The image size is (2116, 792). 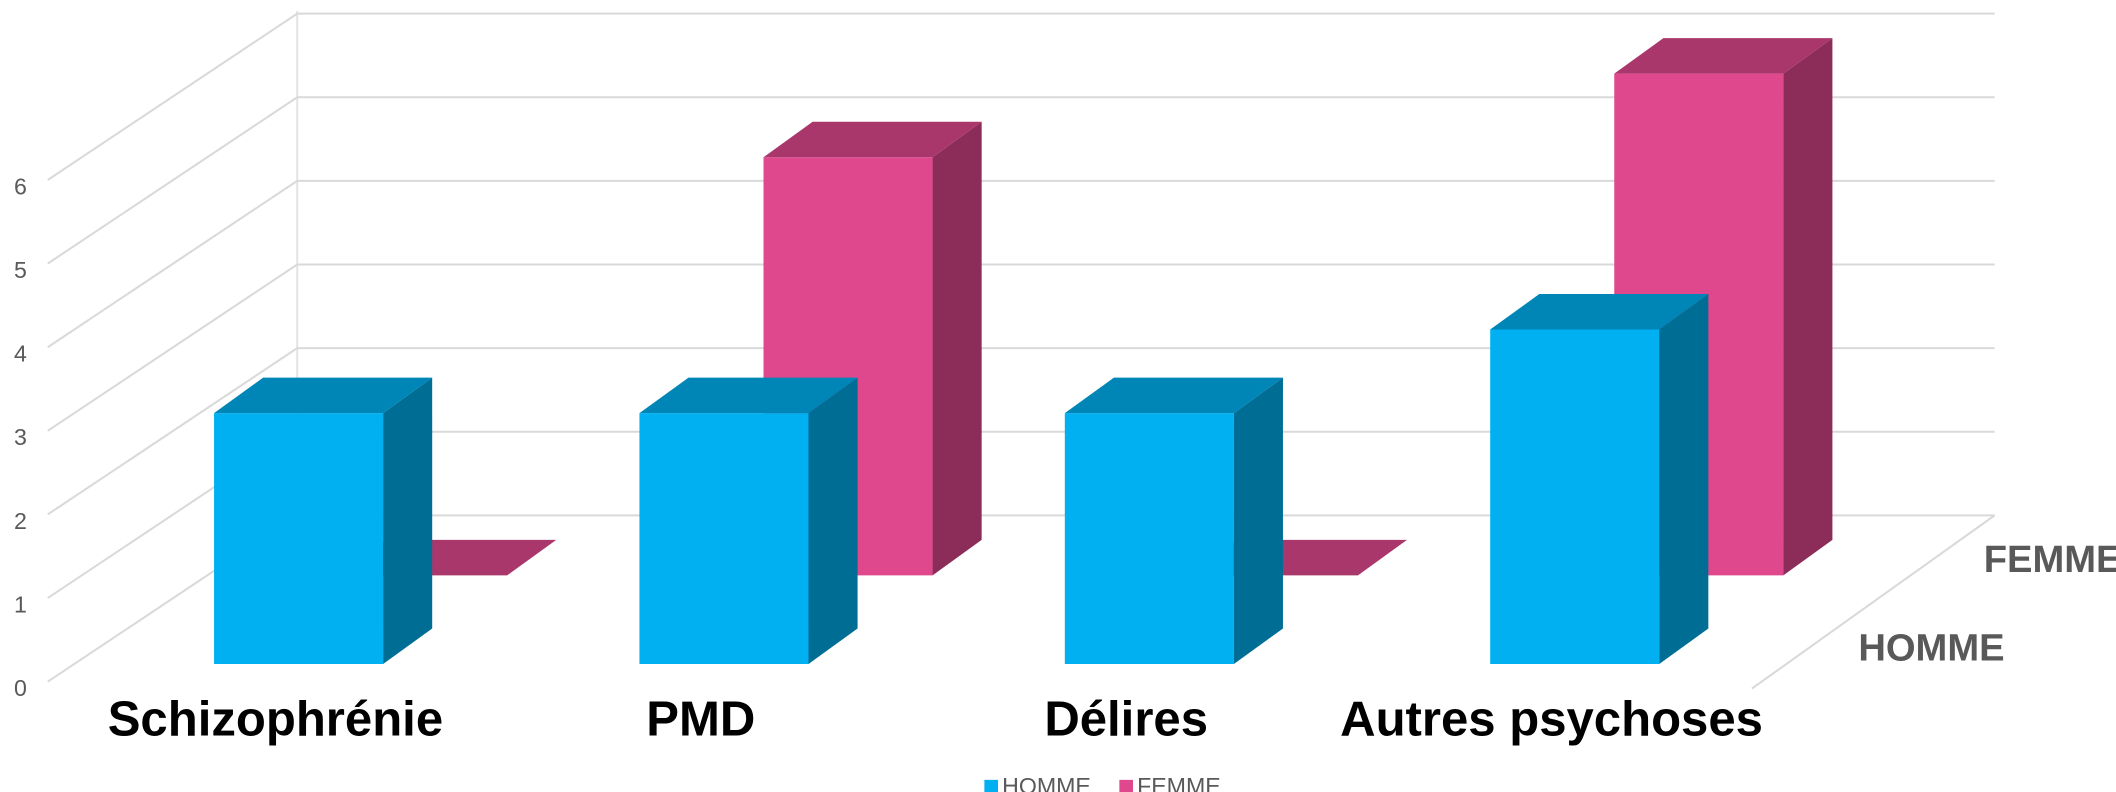 I want to click on y-tick-label: 2, so click(x=20, y=521).